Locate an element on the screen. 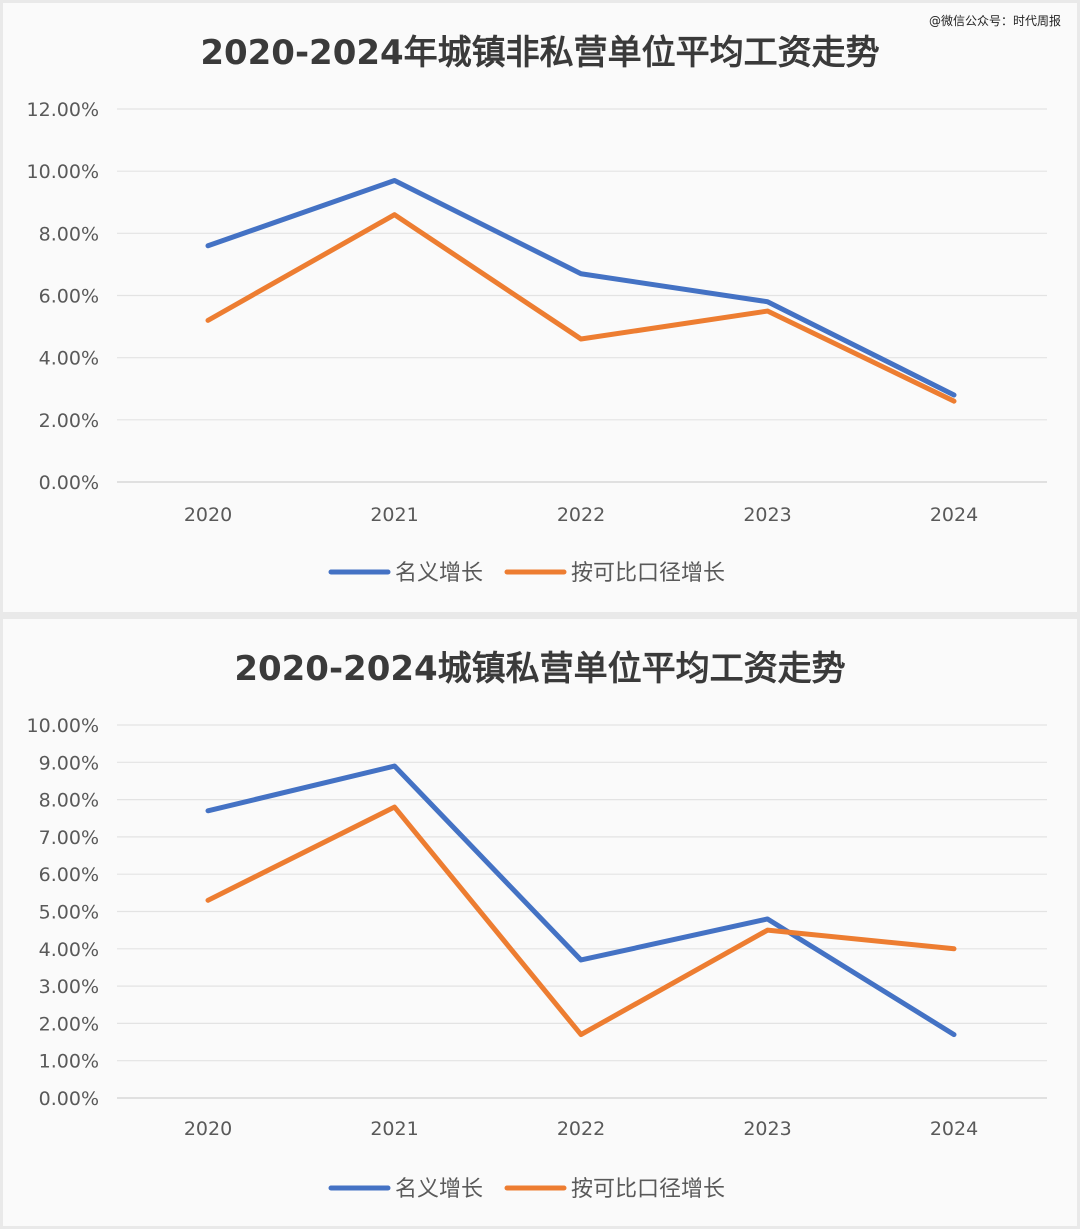  chart-title: 2020-2024年城镇非私营单位平均工资走势 is located at coordinates (540, 53).